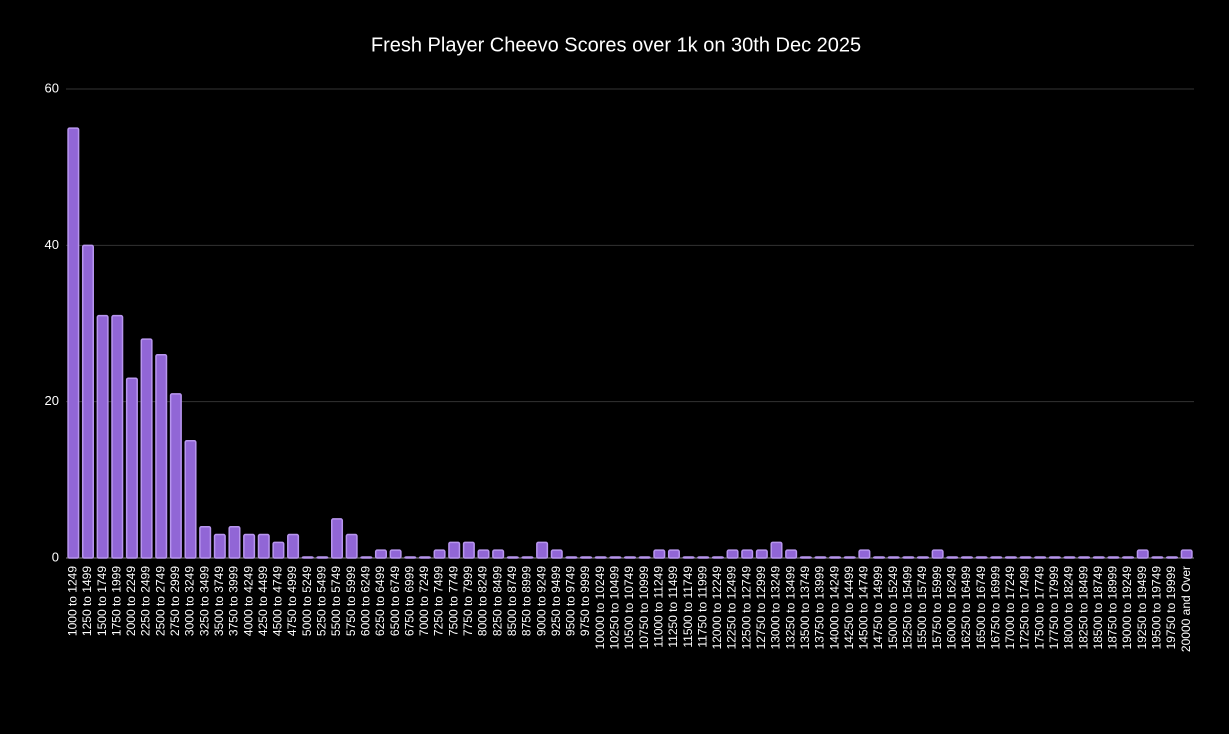 This screenshot has height=734, width=1229. Describe the element at coordinates (702, 607) in the screenshot. I see `x-tick-label: 11750 to 11999` at that location.